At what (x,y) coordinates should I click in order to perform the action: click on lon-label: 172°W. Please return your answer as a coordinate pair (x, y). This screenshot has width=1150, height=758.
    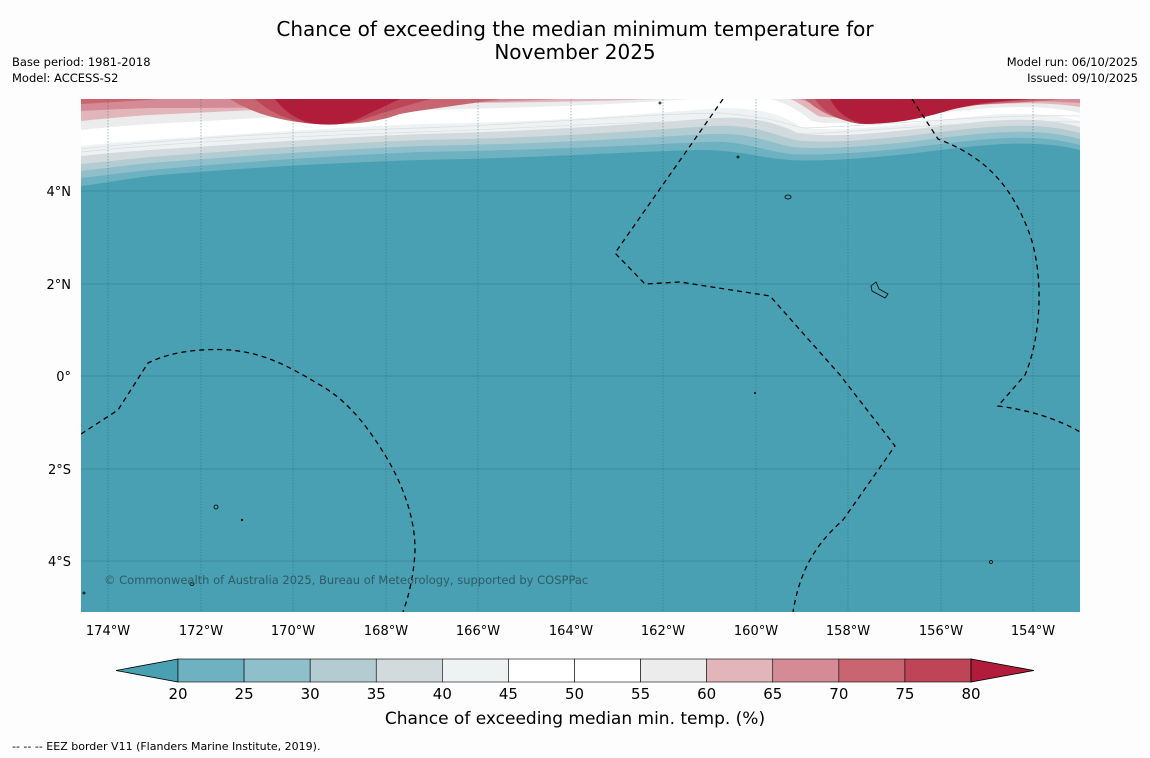
    Looking at the image, I should click on (201, 631).